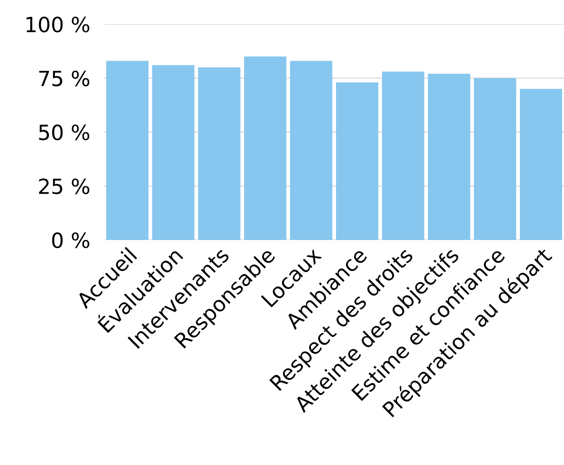  What do you see at coordinates (58, 24) in the screenshot?
I see `y-tick-label: 100 %` at bounding box center [58, 24].